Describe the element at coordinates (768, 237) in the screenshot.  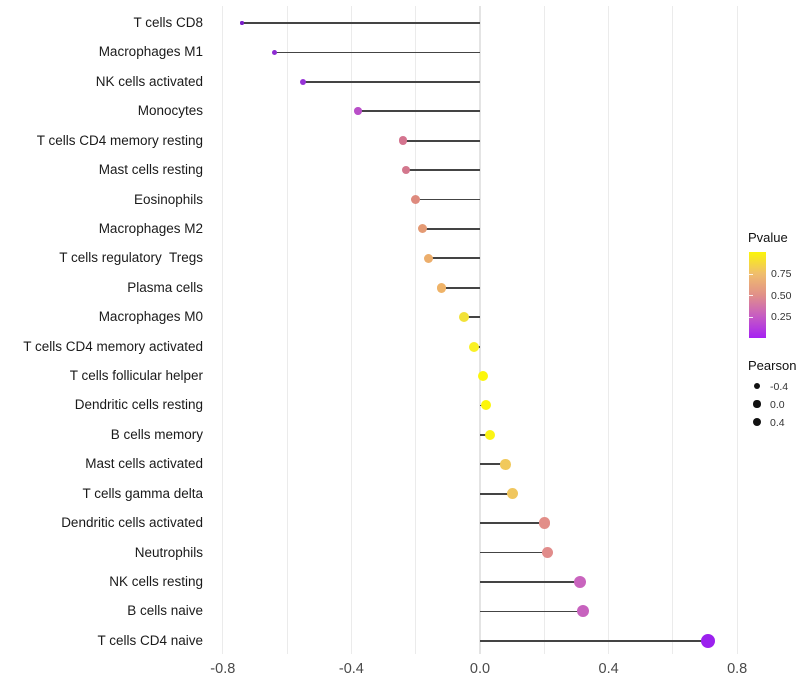
I see `pvalue-legend-title: Pvalue` at that location.